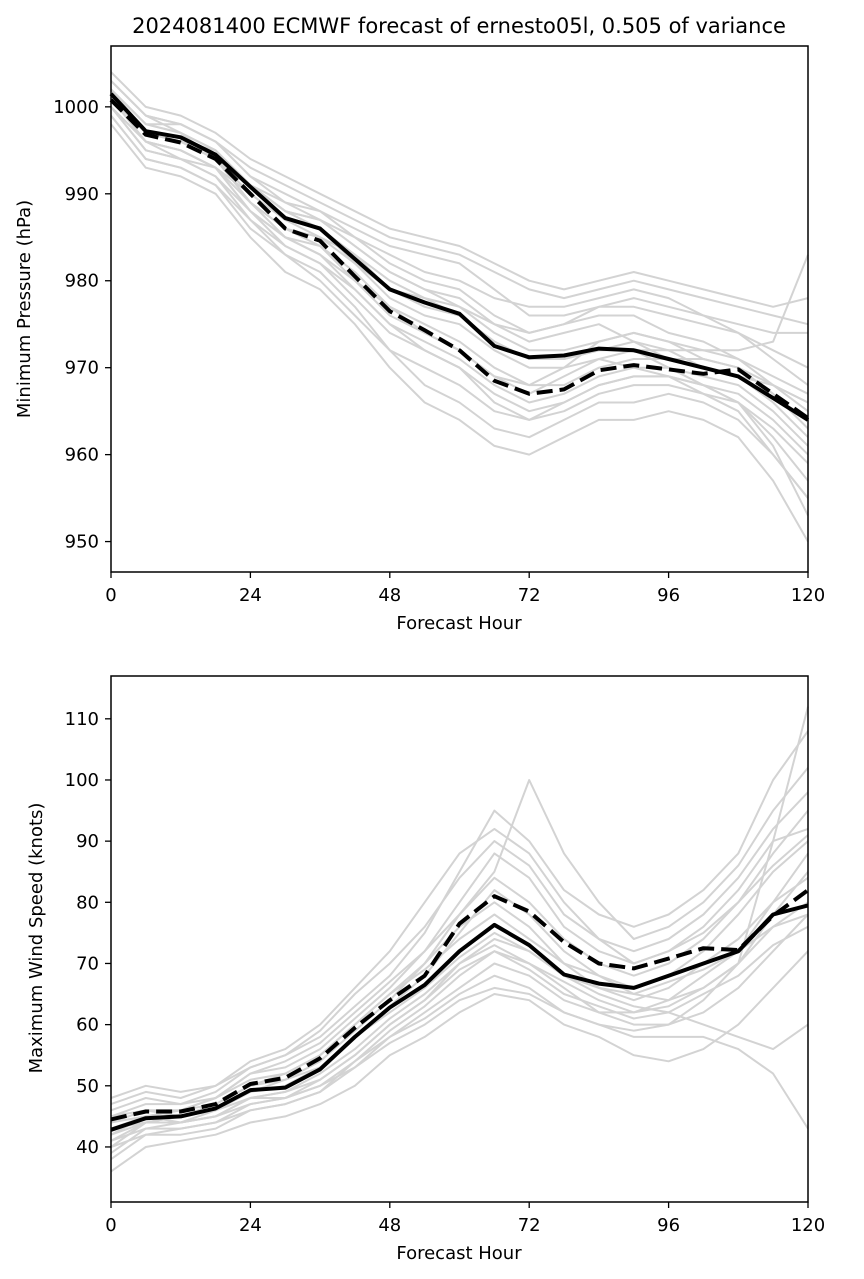  Describe the element at coordinates (87, 841) in the screenshot. I see `wind-y-tick-label: 90` at that location.